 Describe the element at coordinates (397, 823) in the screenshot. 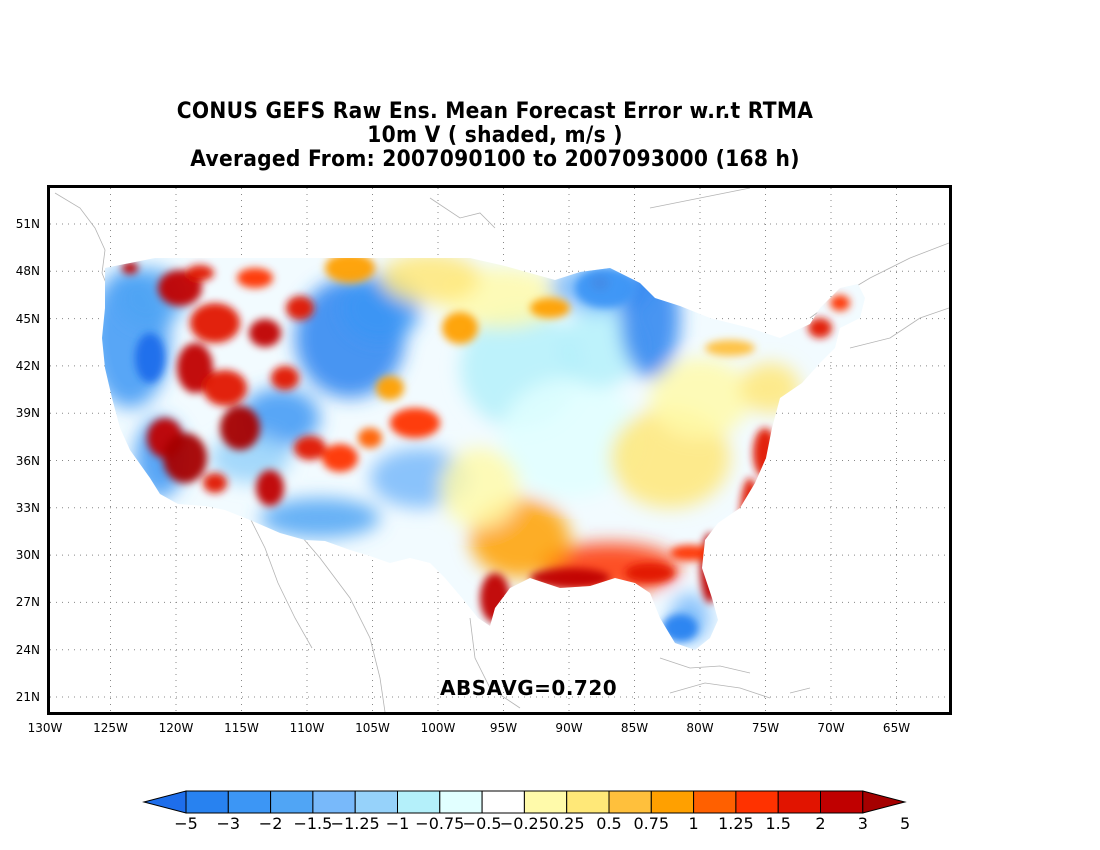

I see `colorbar-tick-label: −1` at that location.